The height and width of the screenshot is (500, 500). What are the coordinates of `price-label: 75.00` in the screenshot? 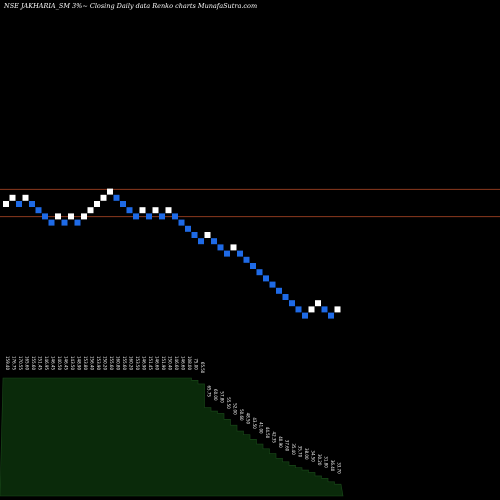 It's located at (196, 364).